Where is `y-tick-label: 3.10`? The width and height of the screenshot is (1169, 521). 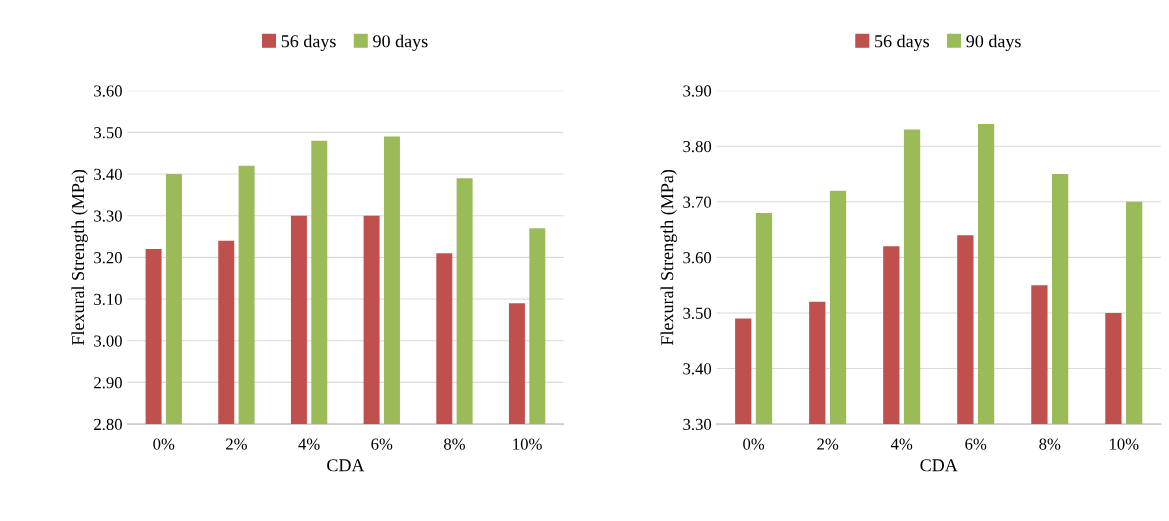
y-tick-label: 3.10 is located at coordinates (108, 299).